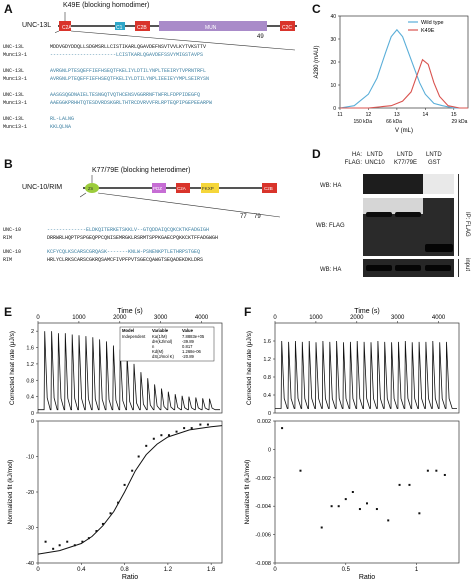  Describe the element at coordinates (124, 570) in the screenshot. I see `bottom-x-tick-label: 0.8` at that location.